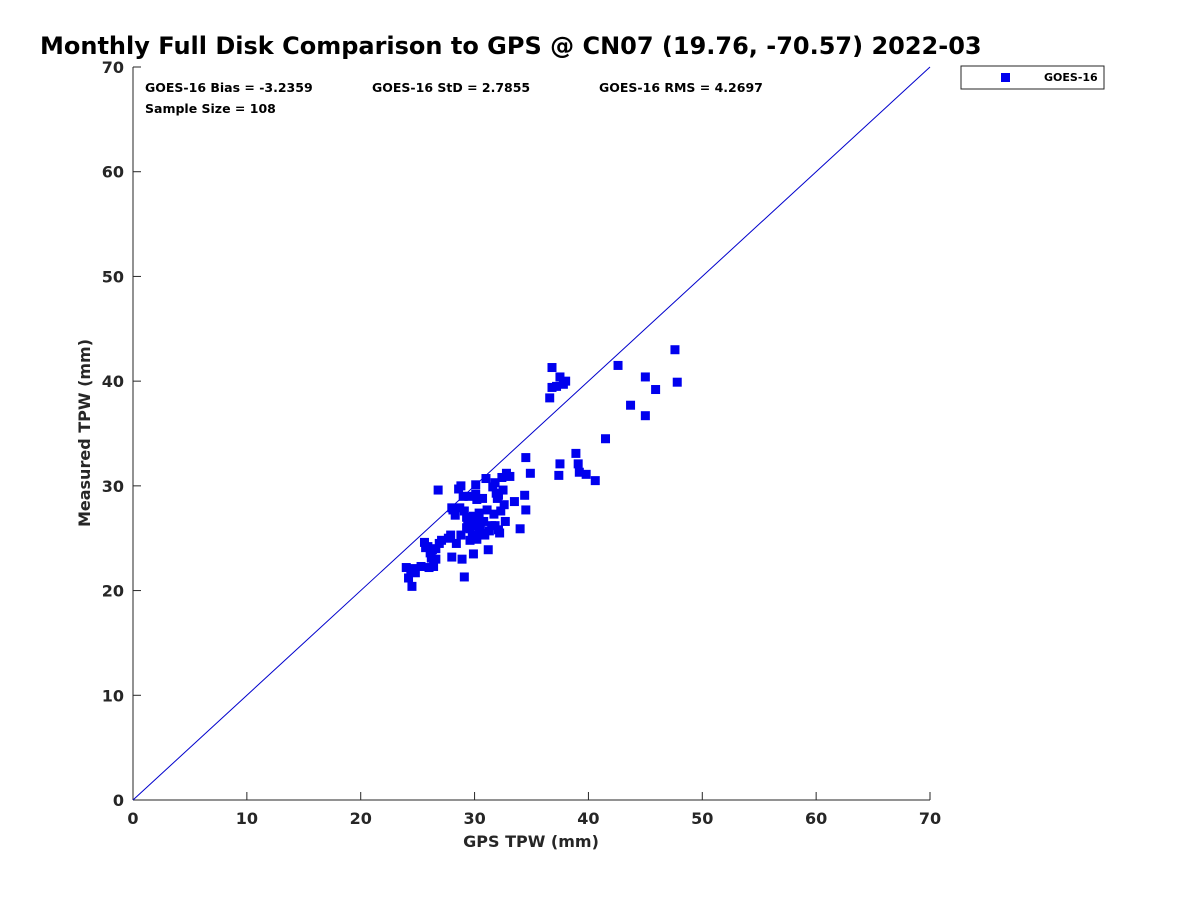 This screenshot has width=1200, height=900. Describe the element at coordinates (531, 841) in the screenshot. I see `x-axis-label: GPS TPW (mm)` at that location.